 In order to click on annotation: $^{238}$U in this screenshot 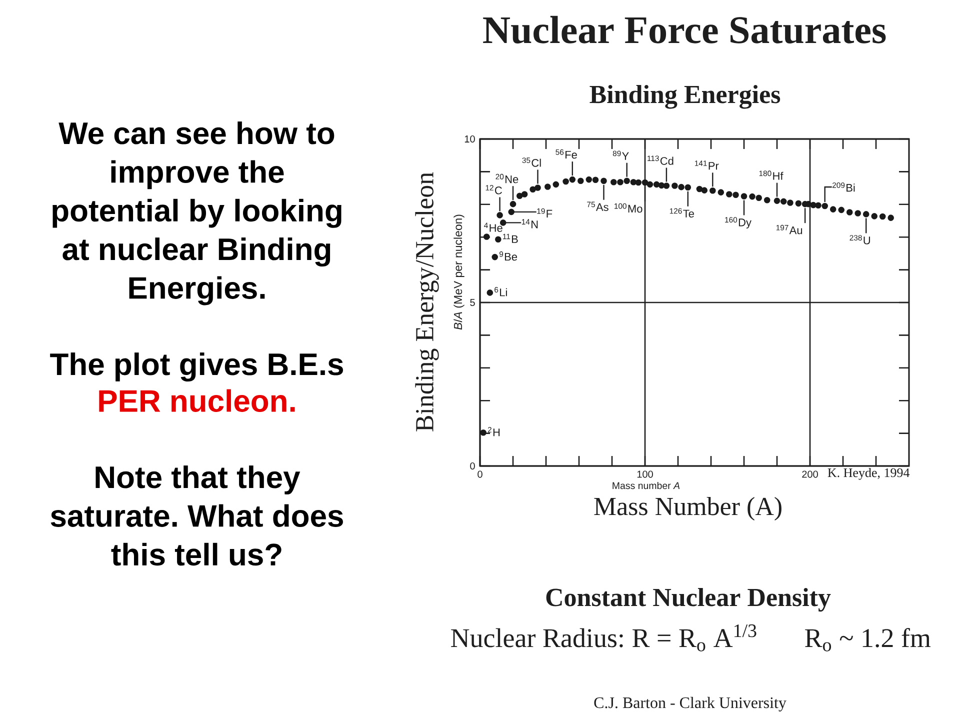, I will do `click(860, 239)`.